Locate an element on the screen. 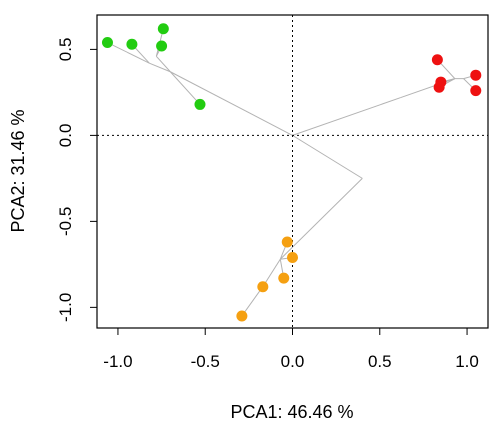  y-axis-title: PCA2: 31.46 % is located at coordinates (18, 170).